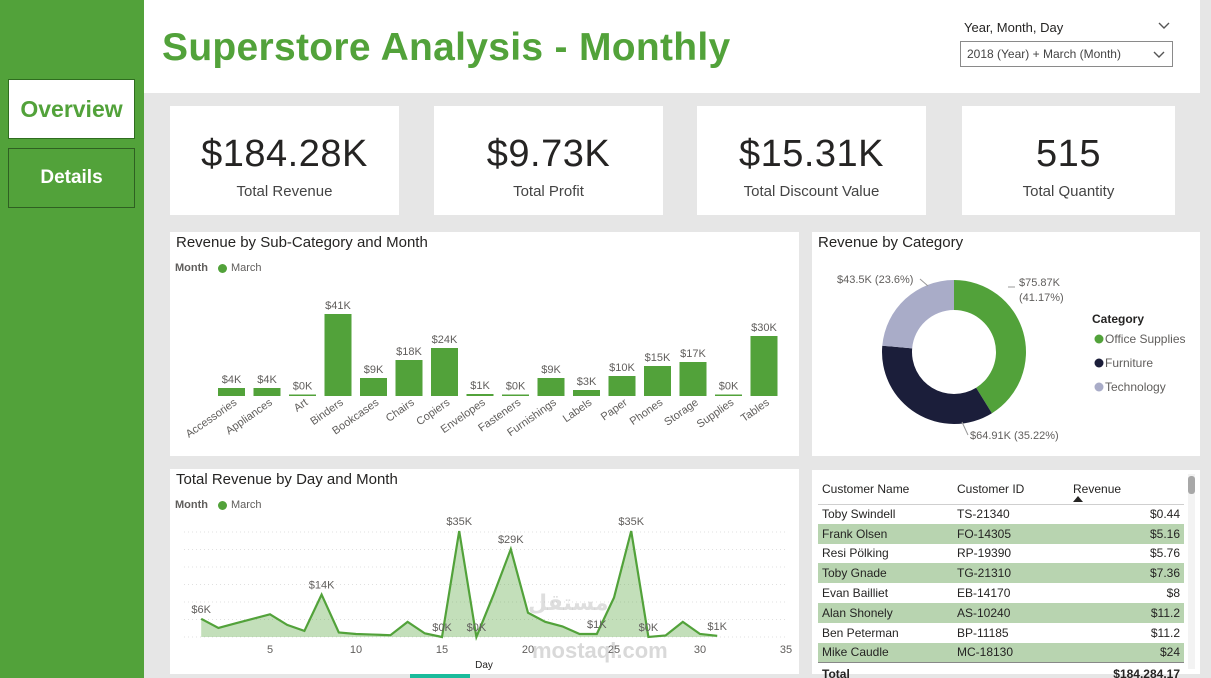 The image size is (1211, 678). I want to click on kpi-card-quantity: 515 Total Quantity, so click(1068, 160).